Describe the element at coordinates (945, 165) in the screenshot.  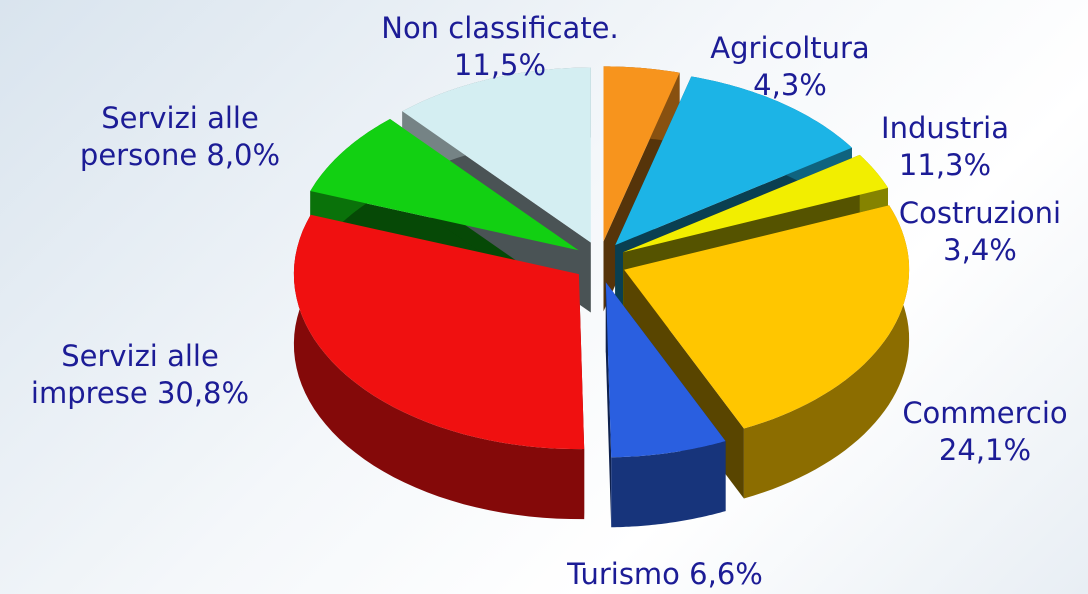
I see `value-label: 11,3%` at that location.